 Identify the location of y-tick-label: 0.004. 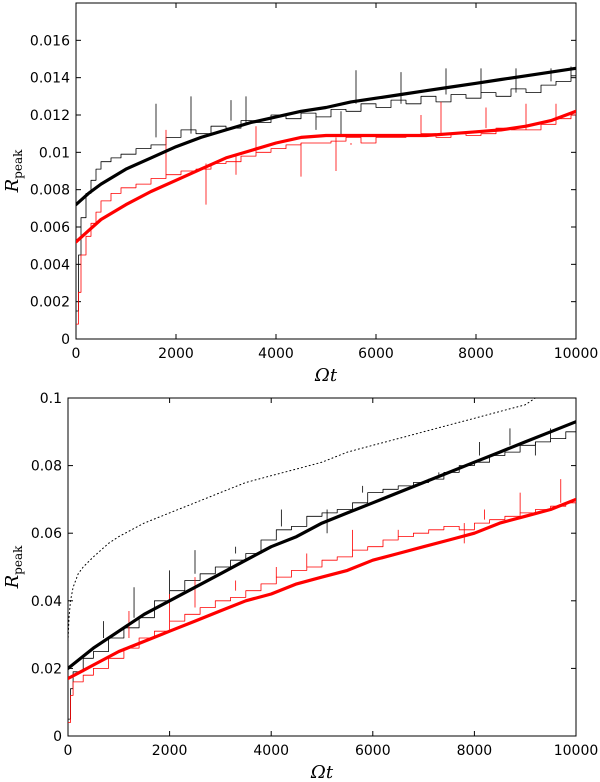
(50, 265).